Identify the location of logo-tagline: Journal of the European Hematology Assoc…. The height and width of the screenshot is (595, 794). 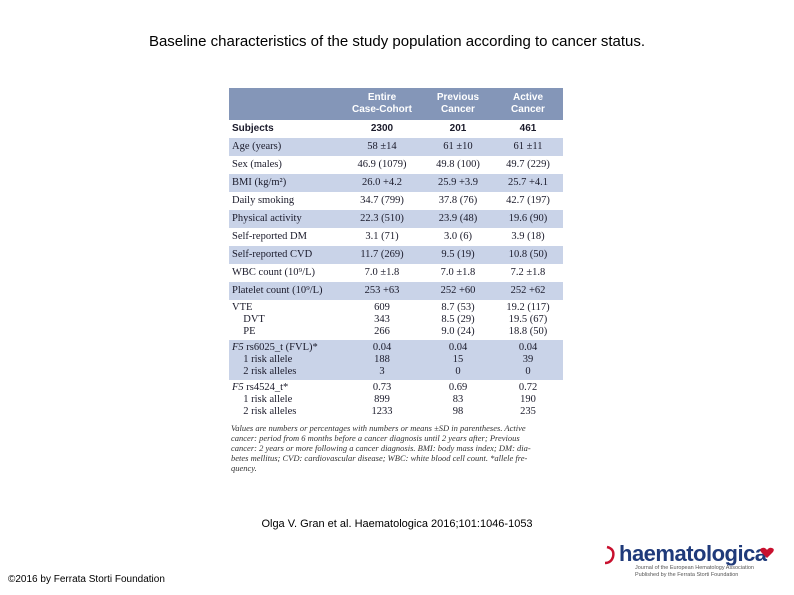
(694, 571).